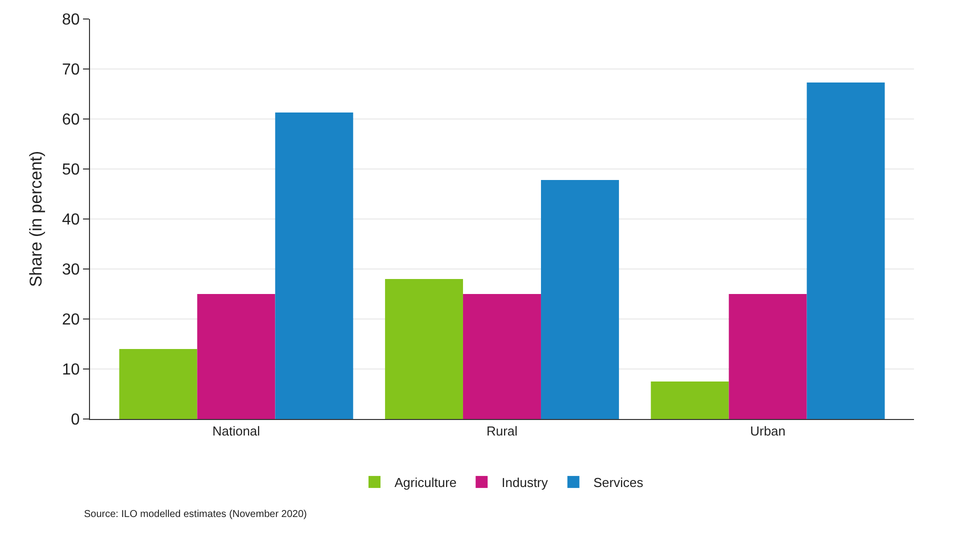 The height and width of the screenshot is (549, 954). I want to click on legend-label: Industry, so click(525, 482).